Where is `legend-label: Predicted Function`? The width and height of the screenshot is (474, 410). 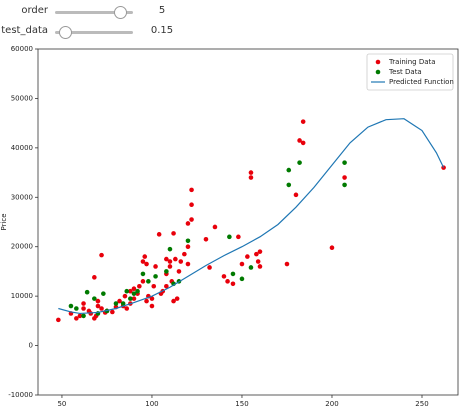
legend-label: Predicted Function is located at coordinates (421, 82).